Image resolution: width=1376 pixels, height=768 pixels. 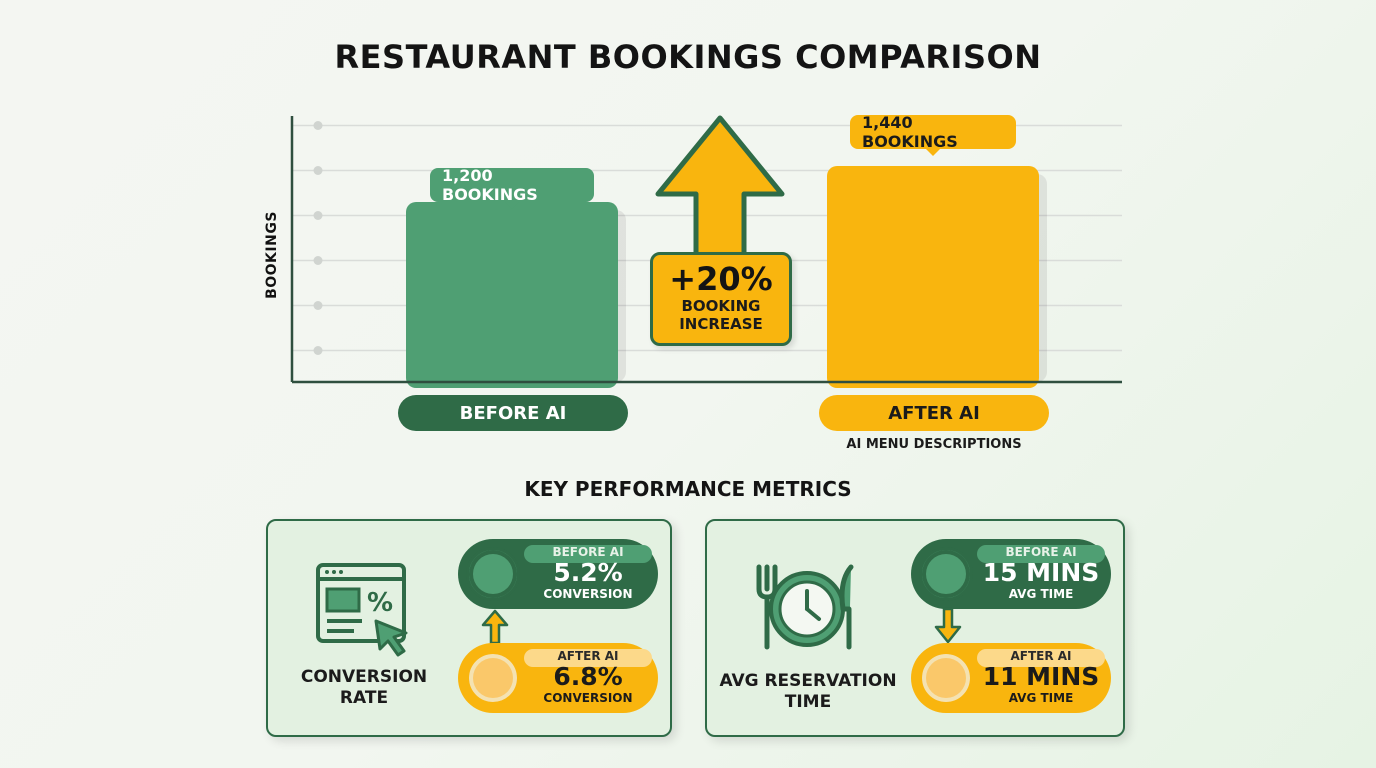 What do you see at coordinates (808, 691) in the screenshot?
I see `avg-reservation-time-label: AVG RESERVATION TIME` at bounding box center [808, 691].